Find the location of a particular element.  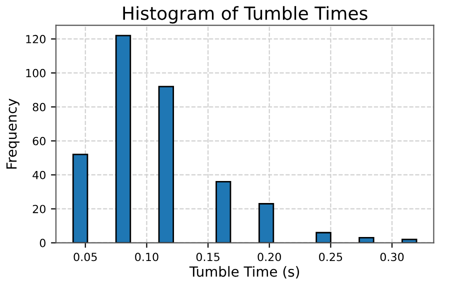

y-tick-label: 20 is located at coordinates (39, 209).